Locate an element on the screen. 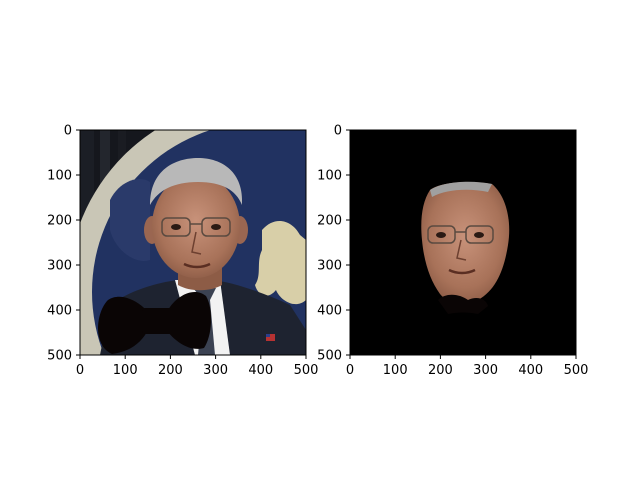 Image resolution: width=640 pixels, height=480 pixels. left-y-ticks: 0 100 200 300 400 500 is located at coordinates (63, 244).